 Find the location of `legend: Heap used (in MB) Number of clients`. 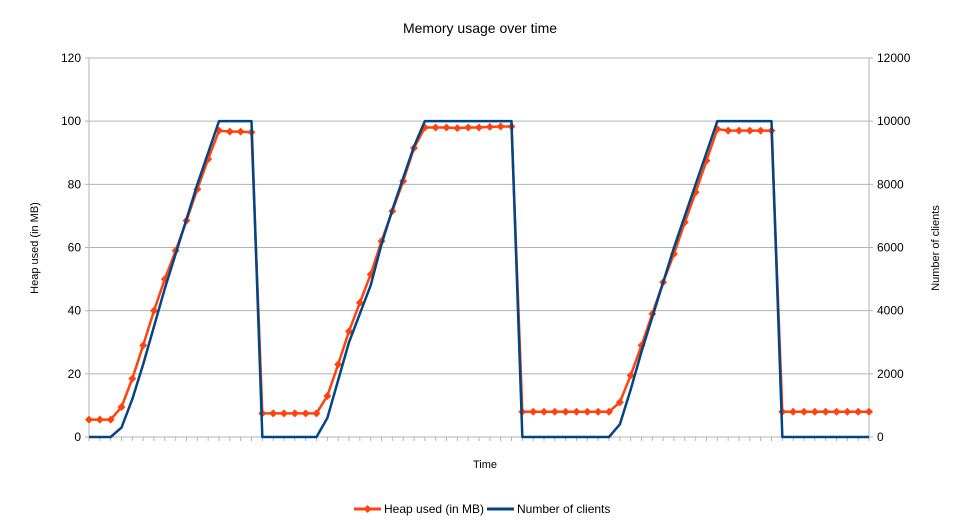

legend: Heap used (in MB) Number of clients is located at coordinates (482, 509).